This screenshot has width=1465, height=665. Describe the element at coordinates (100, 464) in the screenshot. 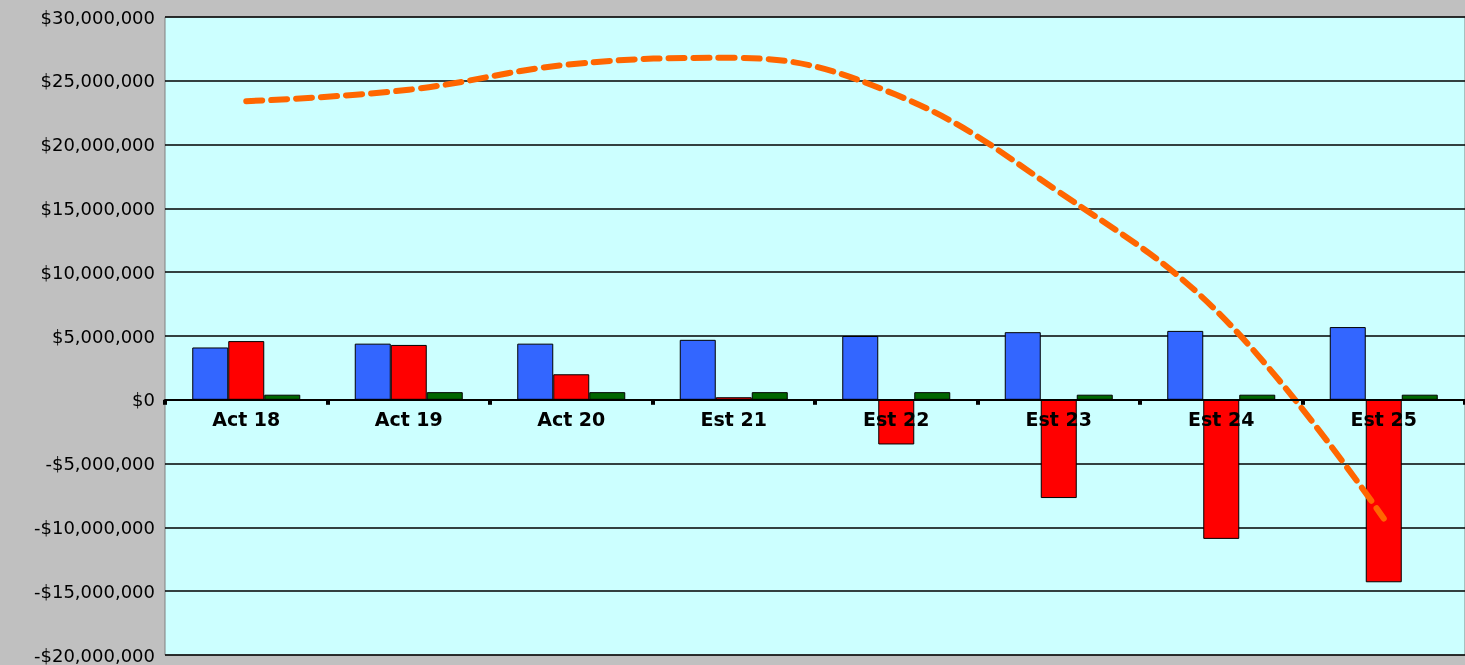

I see `y-tick-label: -$5,000,000` at that location.